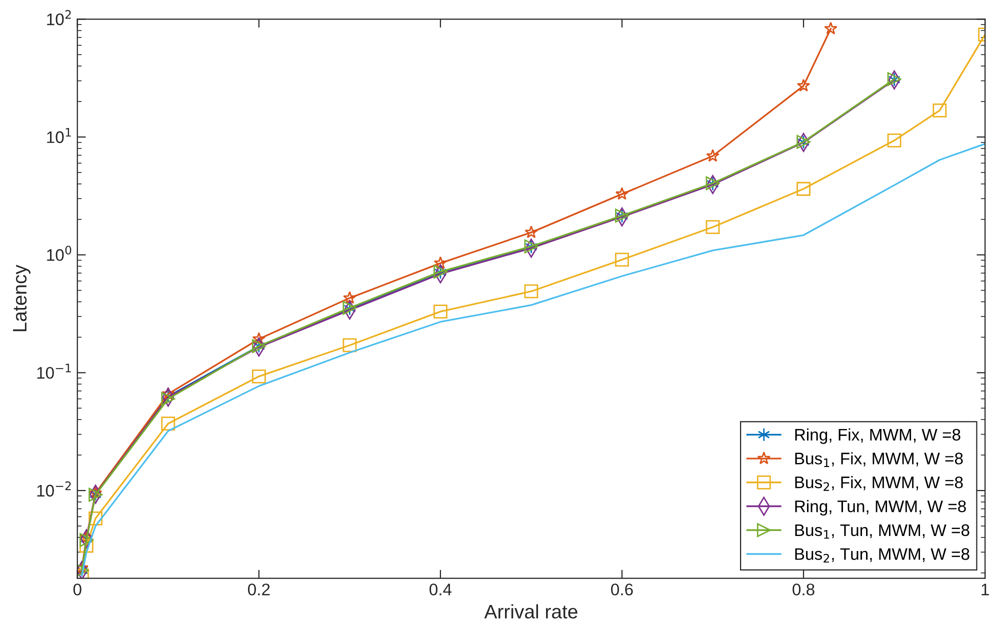 This screenshot has width=992, height=639. Describe the element at coordinates (259, 590) in the screenshot. I see `x-tick-label: 0.2` at that location.